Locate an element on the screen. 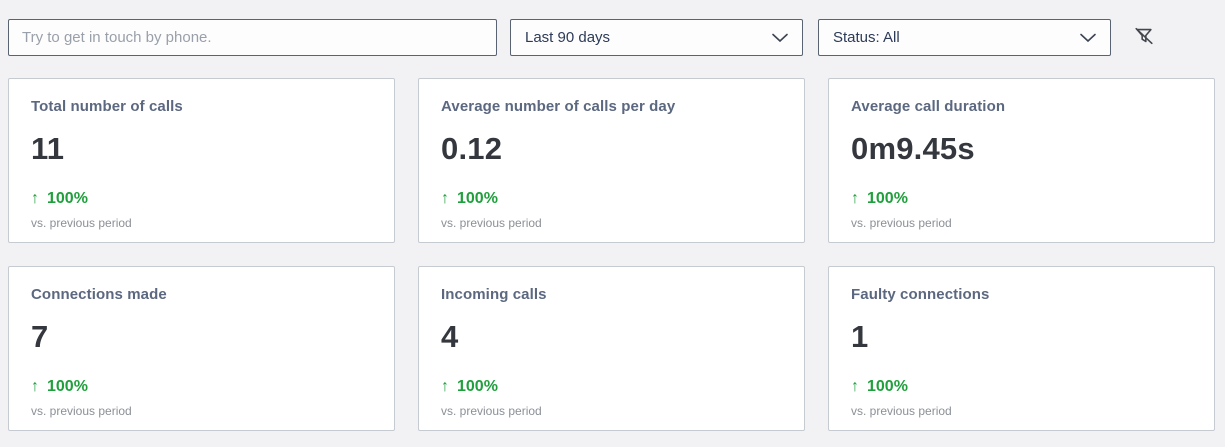 This screenshot has height=447, width=1225. card-value: 0.12 is located at coordinates (472, 148).